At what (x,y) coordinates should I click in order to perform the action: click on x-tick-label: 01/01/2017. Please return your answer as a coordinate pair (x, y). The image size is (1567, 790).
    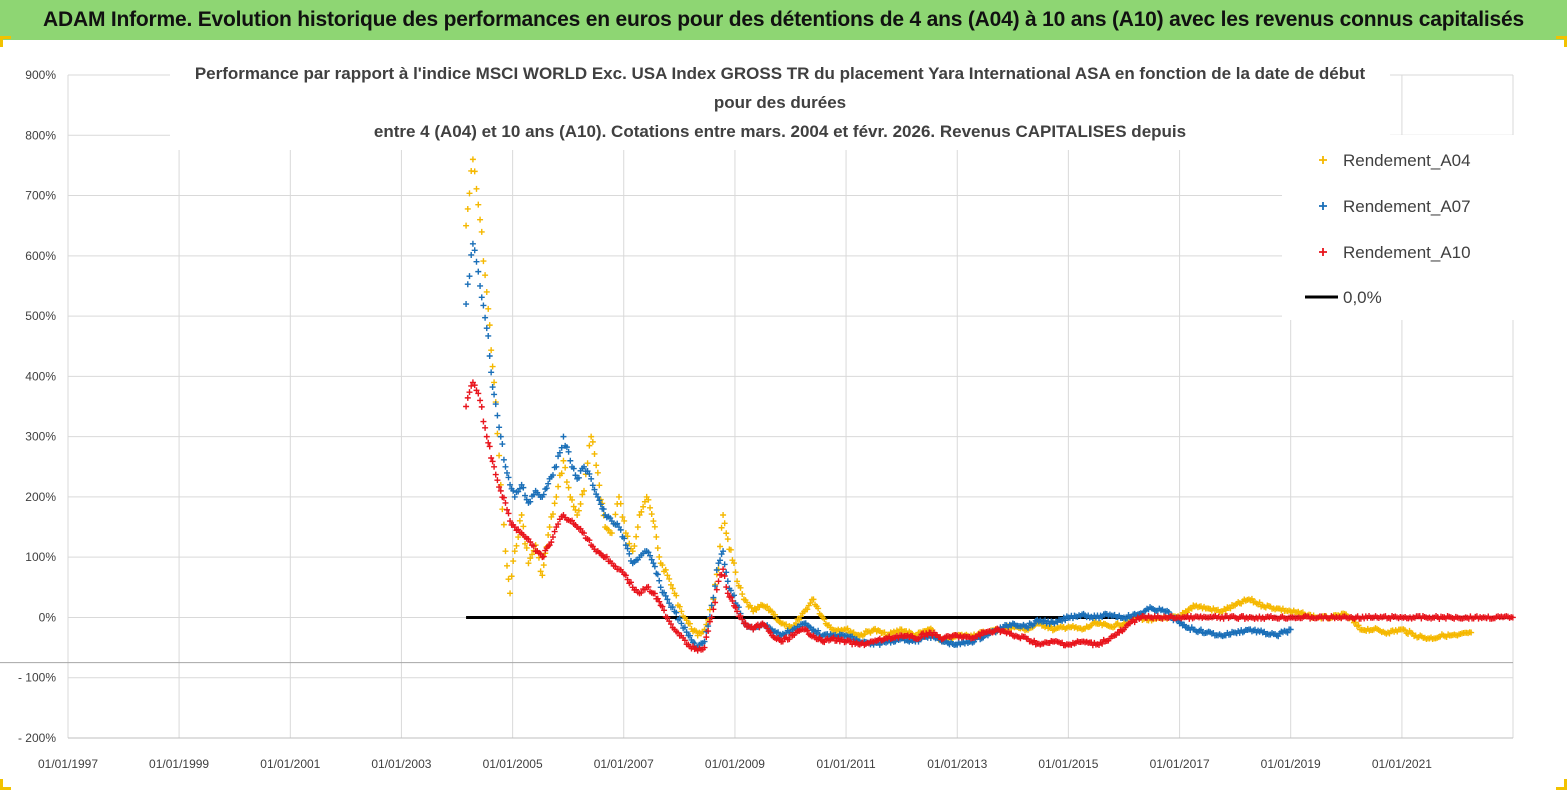
    Looking at the image, I should click on (1180, 764).